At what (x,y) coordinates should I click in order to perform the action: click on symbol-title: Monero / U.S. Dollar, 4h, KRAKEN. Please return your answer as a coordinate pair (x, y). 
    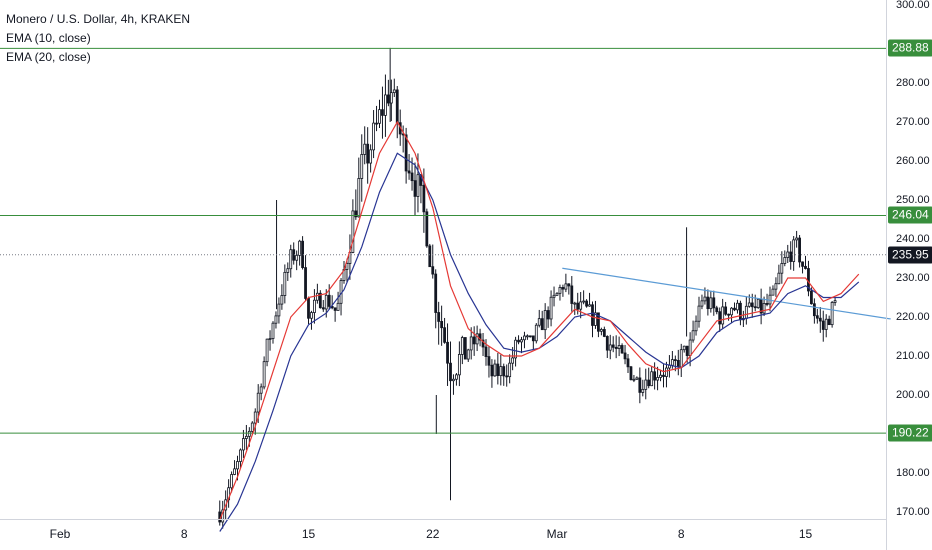
    Looking at the image, I should click on (98, 19).